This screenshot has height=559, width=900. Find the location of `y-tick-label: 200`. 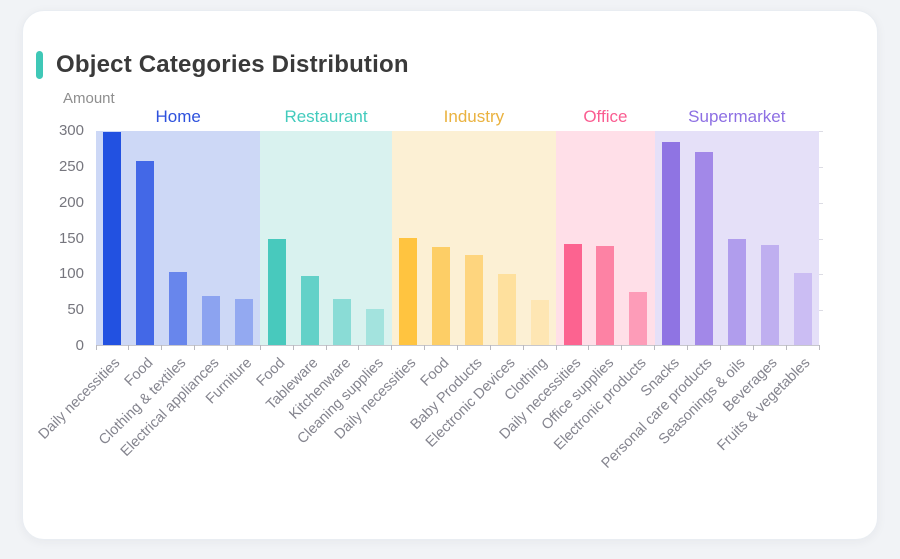

y-tick-label: 200 is located at coordinates (71, 202).